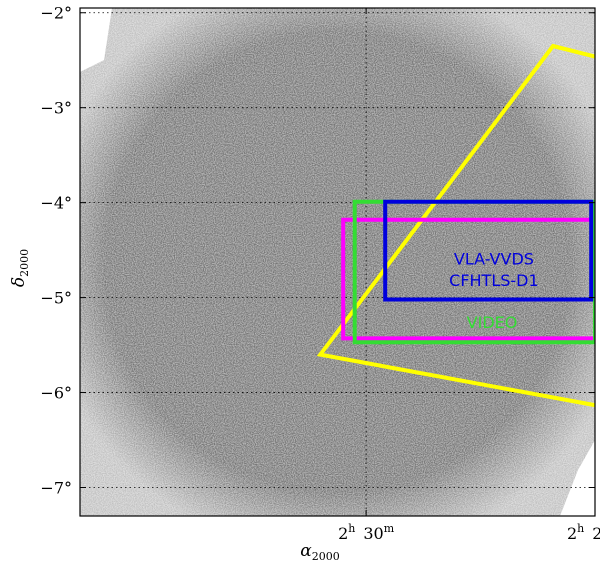  What do you see at coordinates (494, 258) in the screenshot?
I see `survey-label-vla-vvds: VLA-VVDS` at bounding box center [494, 258].